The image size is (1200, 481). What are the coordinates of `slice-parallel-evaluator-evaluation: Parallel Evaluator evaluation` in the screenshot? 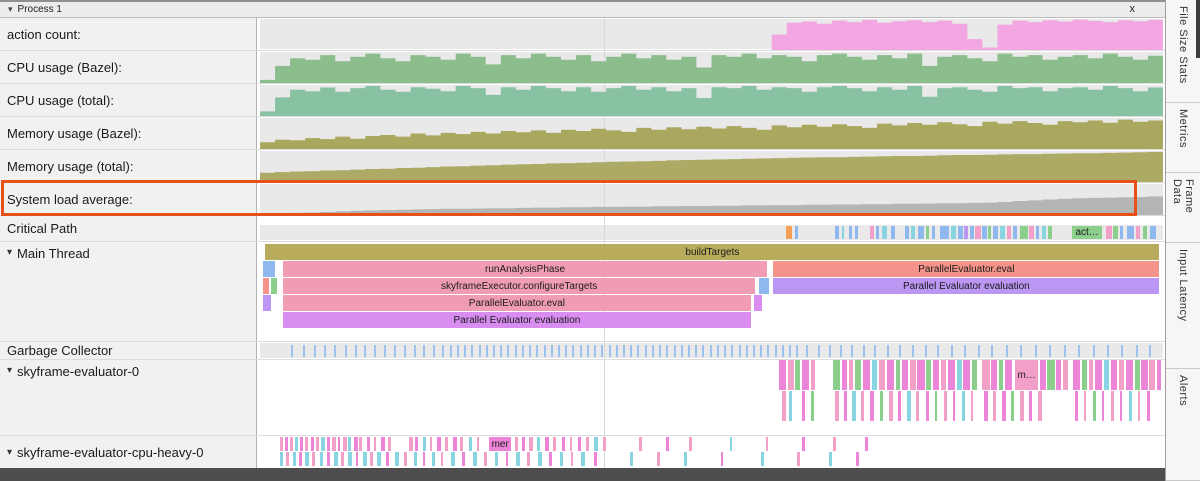 It's located at (517, 320).